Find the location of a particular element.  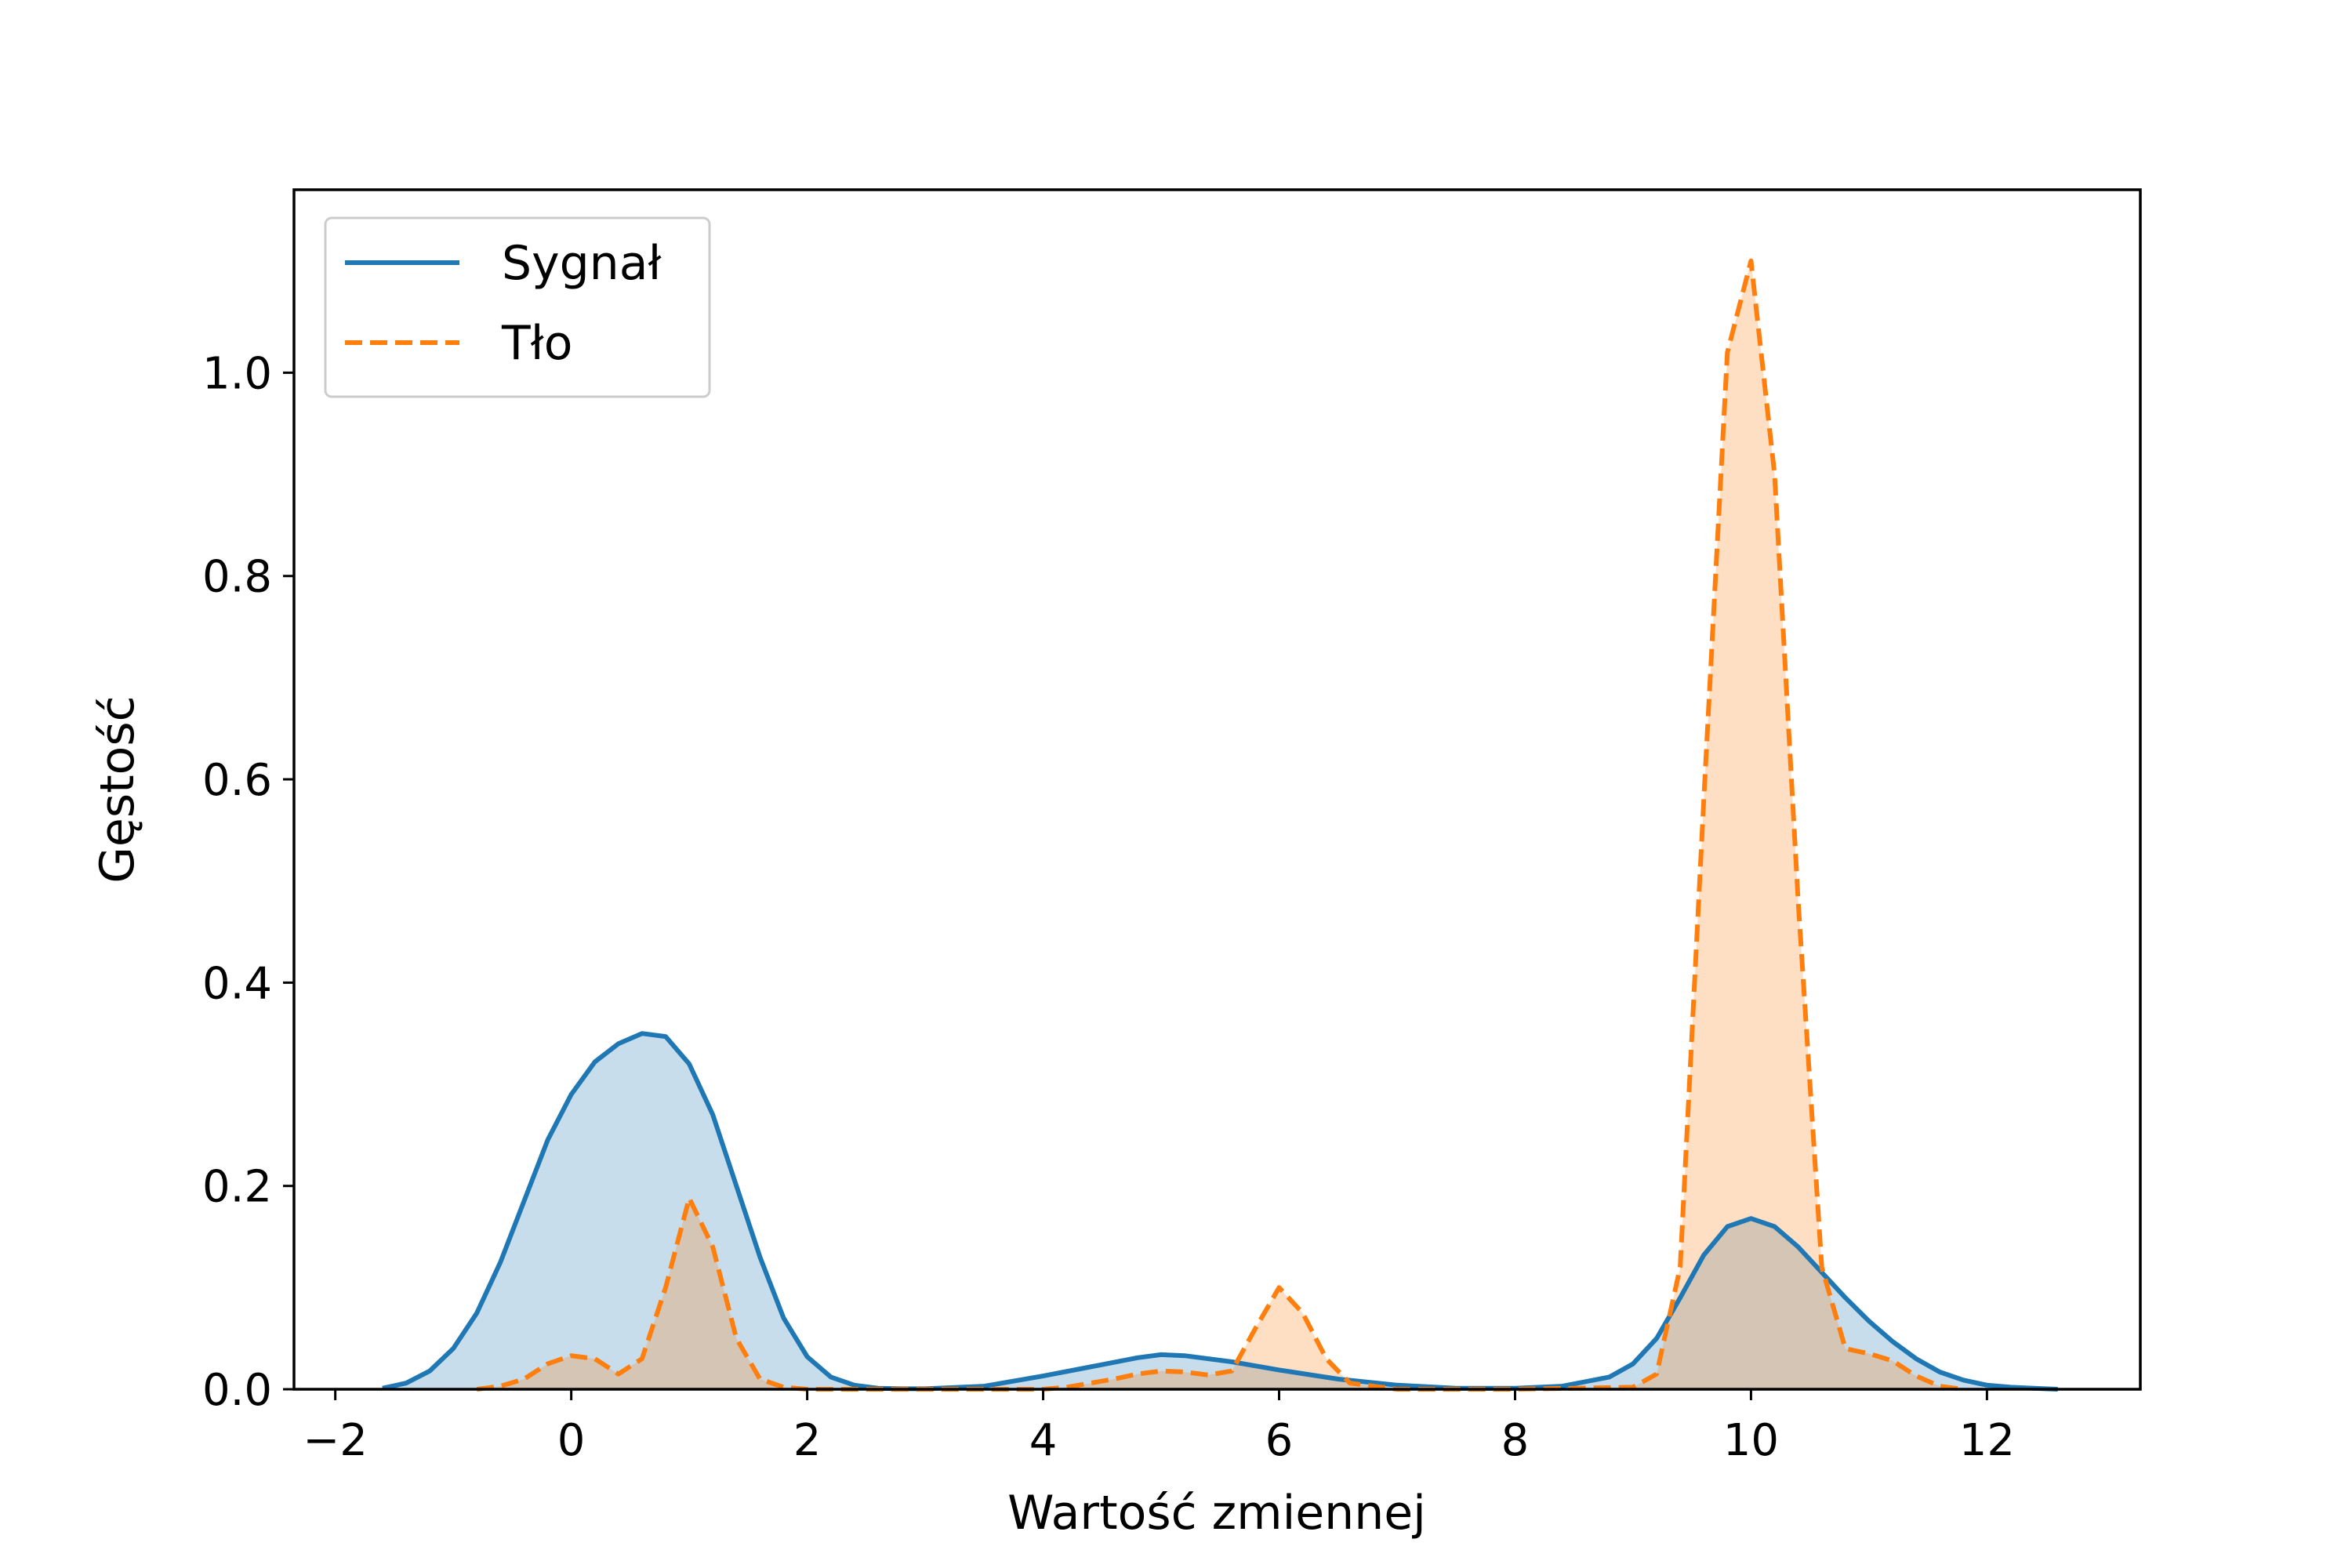

y-tick-label: 0.6 is located at coordinates (237, 780).